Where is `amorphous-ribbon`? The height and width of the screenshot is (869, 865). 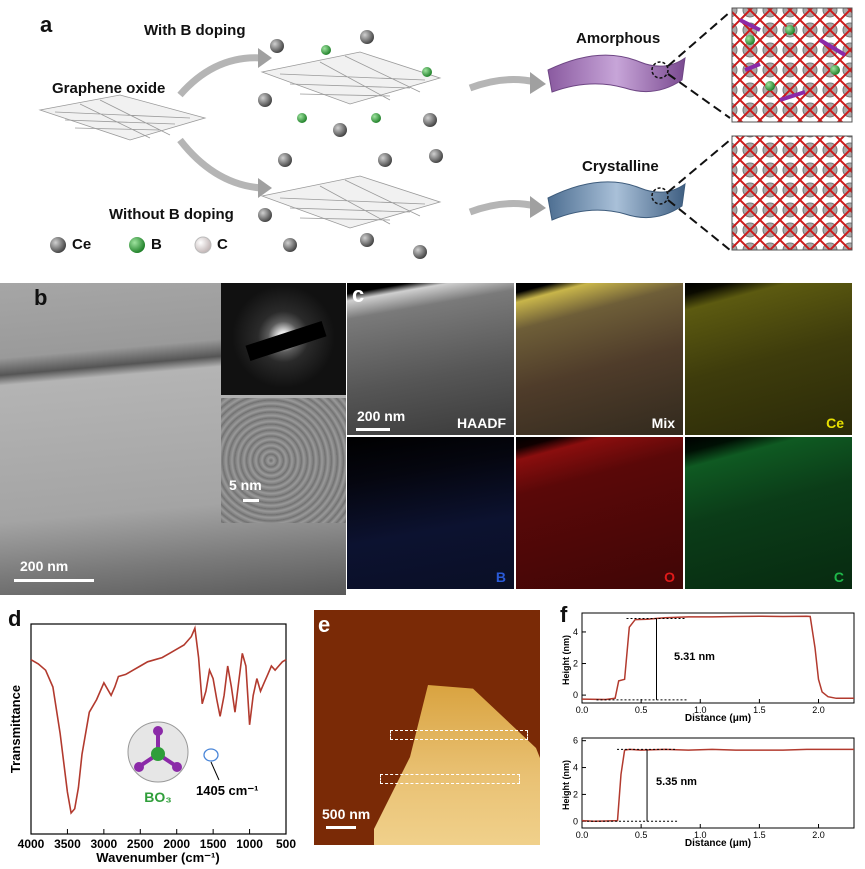
amorphous-ribbon is located at coordinates (616, 73).